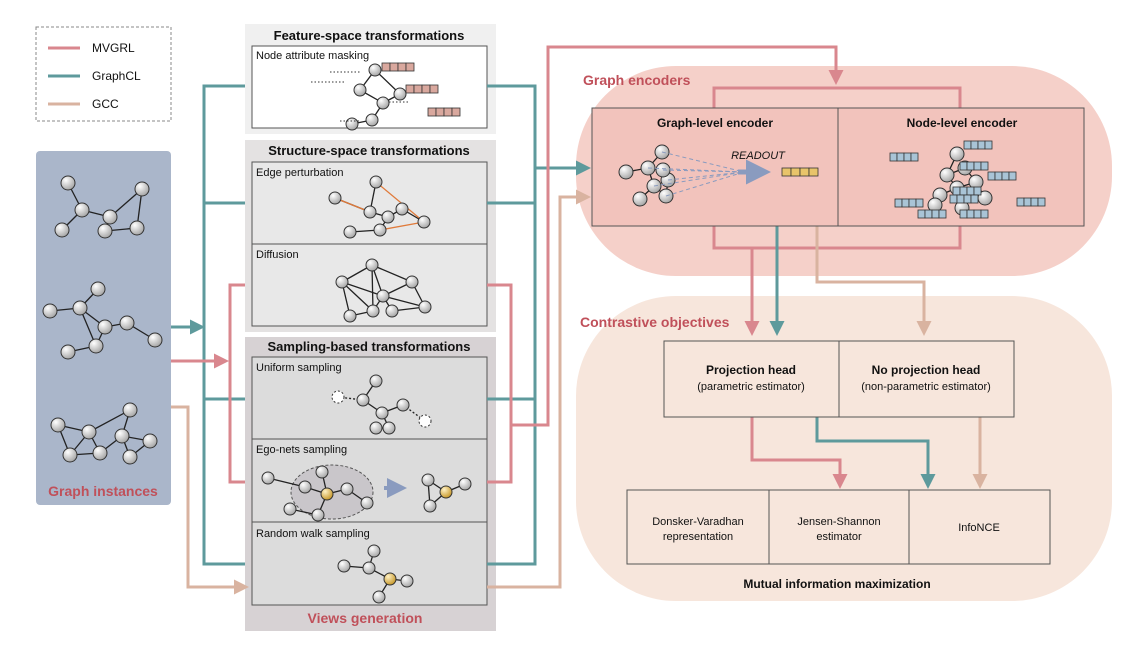 The image size is (1123, 649). What do you see at coordinates (301, 450) in the screenshot?
I see `ego-nets-sampling-label: Ego-nets sampling` at bounding box center [301, 450].